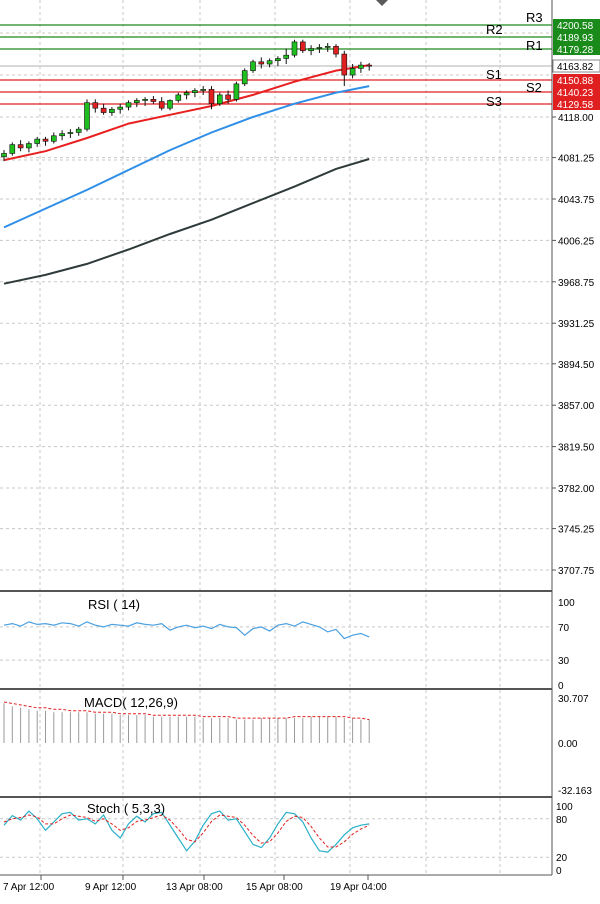  I want to click on level-tag-s3, so click(576, 104).